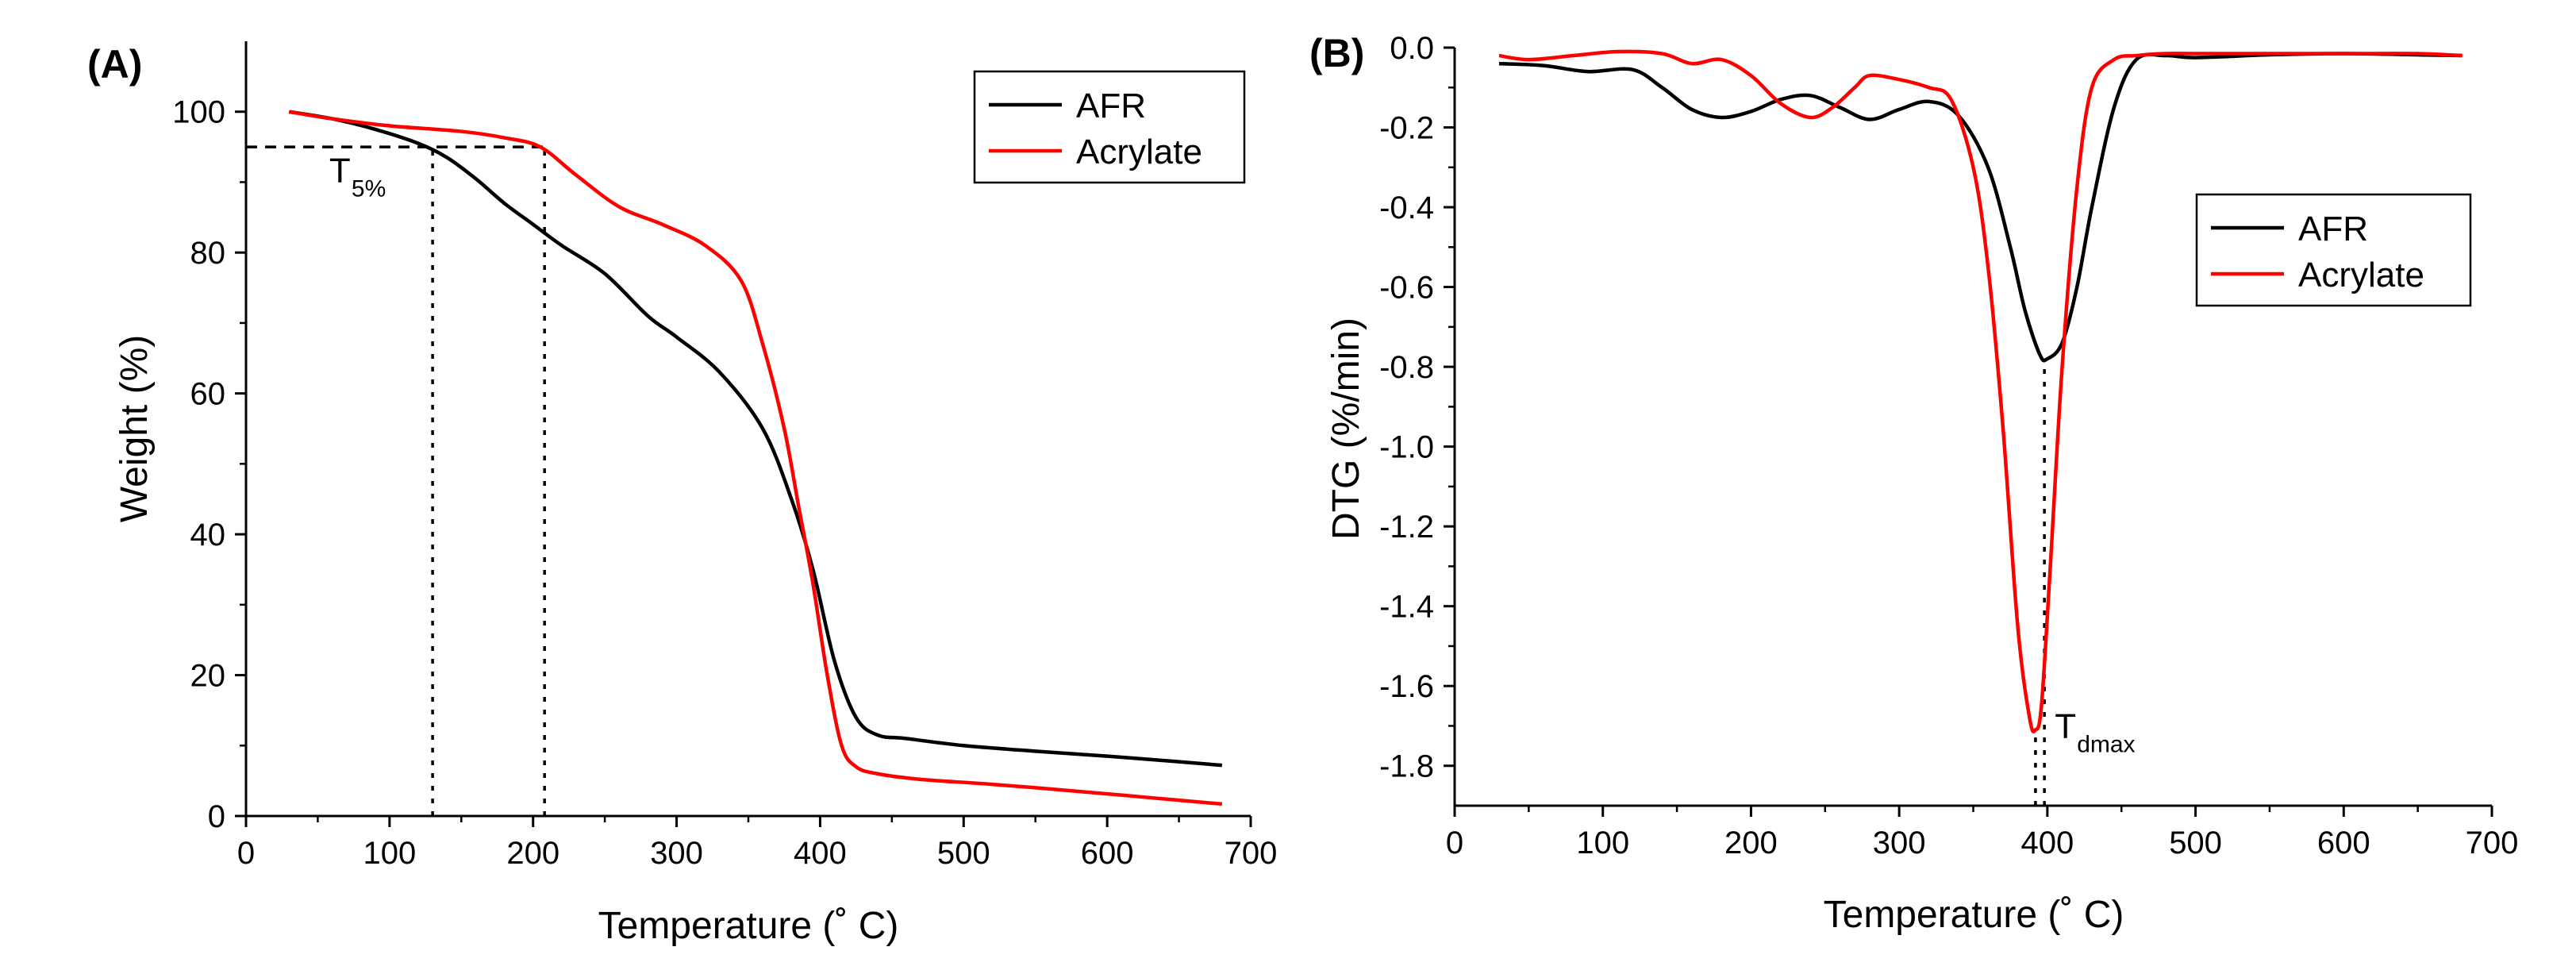 The height and width of the screenshot is (970, 2576). Describe the element at coordinates (208, 535) in the screenshot. I see `y-tick-label: 40` at that location.